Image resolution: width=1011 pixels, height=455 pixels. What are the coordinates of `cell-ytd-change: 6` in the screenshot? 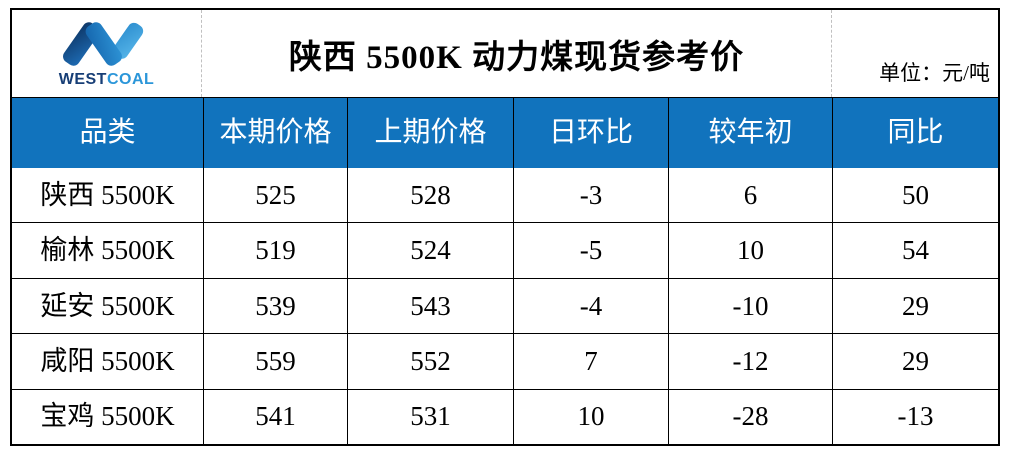 It's located at (751, 195).